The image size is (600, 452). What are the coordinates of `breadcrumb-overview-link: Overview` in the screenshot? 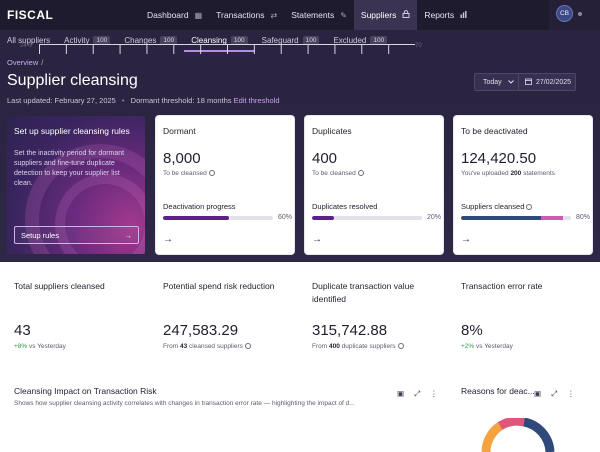 It's located at (23, 62).